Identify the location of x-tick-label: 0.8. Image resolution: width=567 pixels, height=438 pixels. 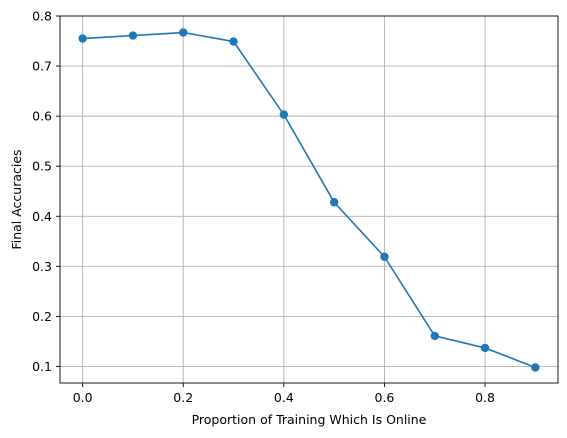
(485, 397).